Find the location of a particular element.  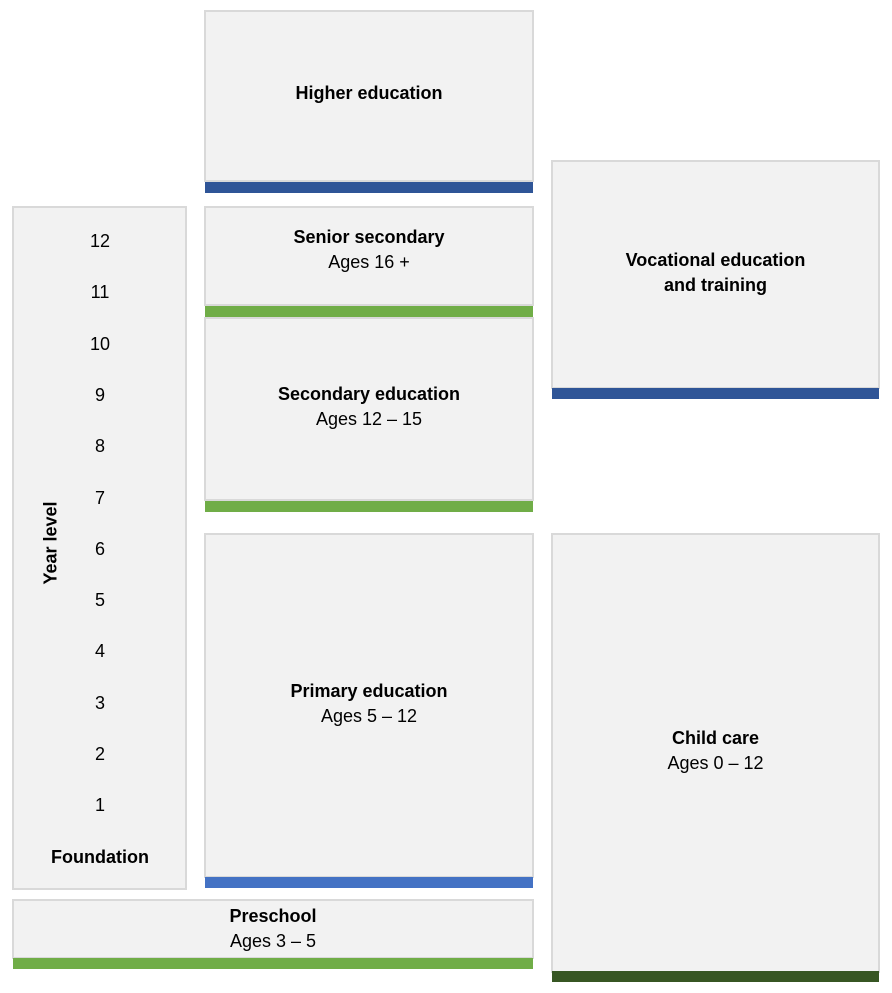

year-foundation: Foundation is located at coordinates (100, 856).